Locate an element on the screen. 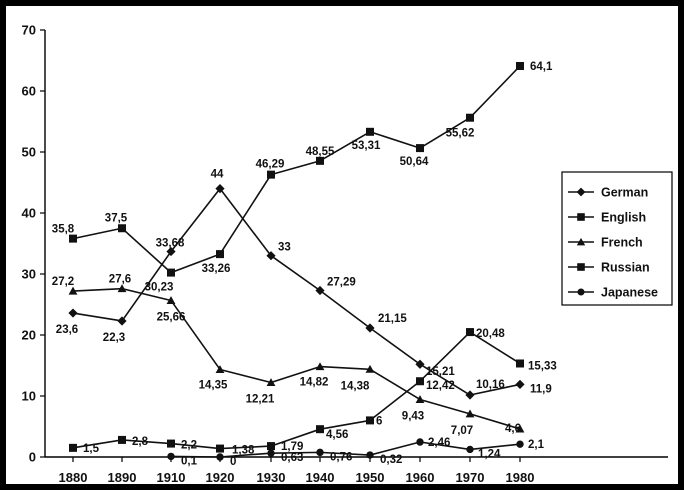 The image size is (684, 490). data-label: 14,35 is located at coordinates (213, 385).